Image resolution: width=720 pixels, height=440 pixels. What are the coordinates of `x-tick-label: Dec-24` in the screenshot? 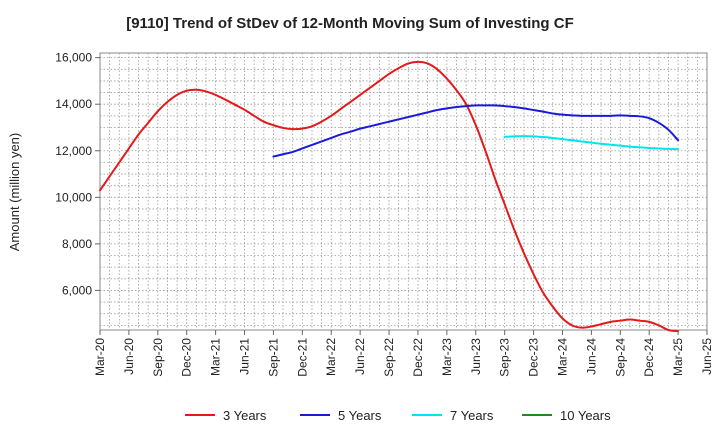 It's located at (649, 357).